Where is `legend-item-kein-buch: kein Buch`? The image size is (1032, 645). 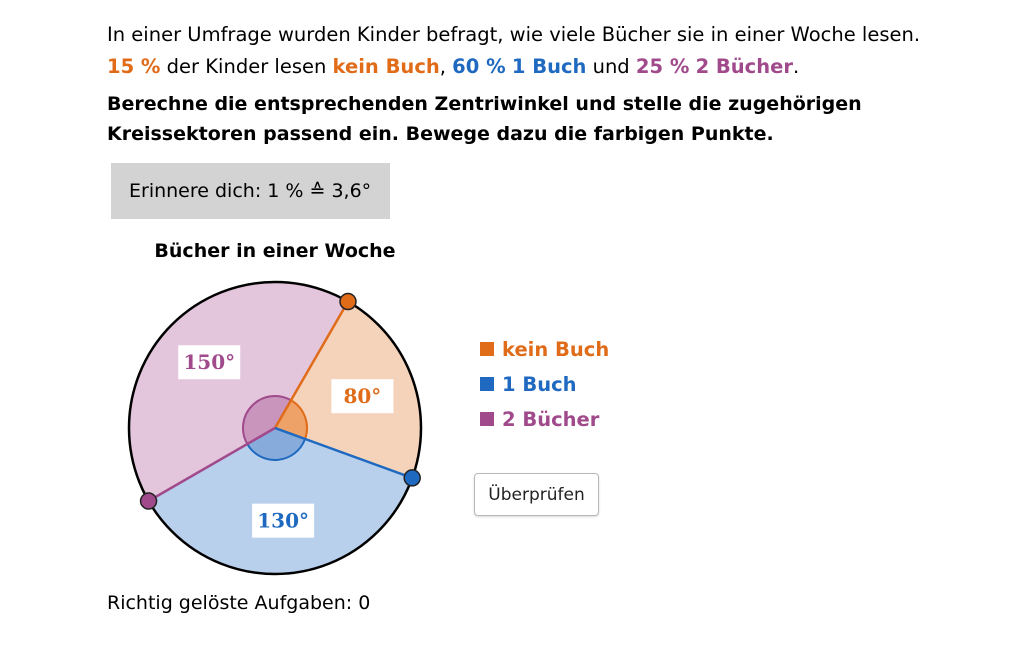
legend-item-kein-buch: kein Buch is located at coordinates (544, 349).